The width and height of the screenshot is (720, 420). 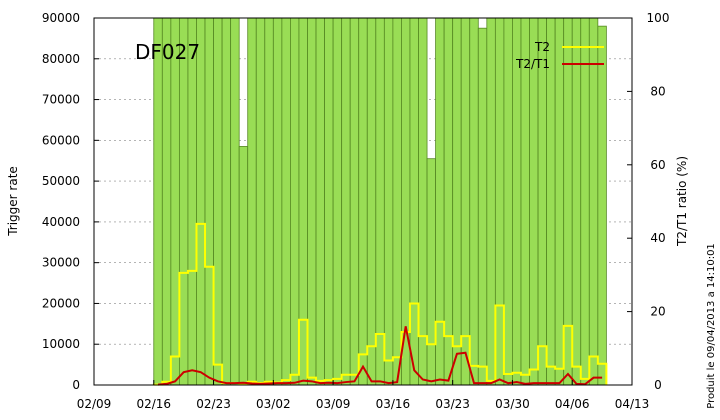 What do you see at coordinates (393, 404) in the screenshot?
I see `x-tick-label: 03/16` at bounding box center [393, 404].